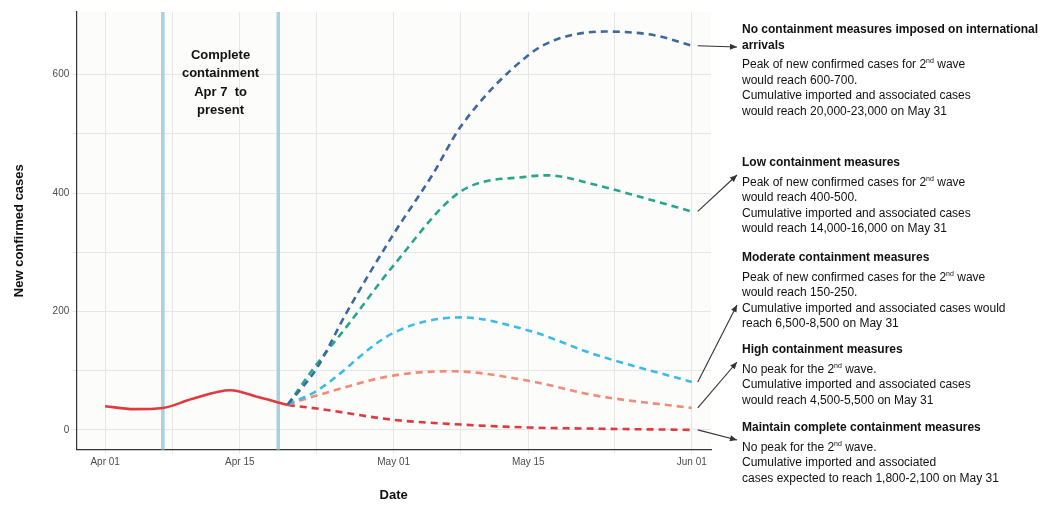 The width and height of the screenshot is (1052, 511). Describe the element at coordinates (891, 37) in the screenshot. I see `text: No containment measures imposed on international arrivals` at that location.